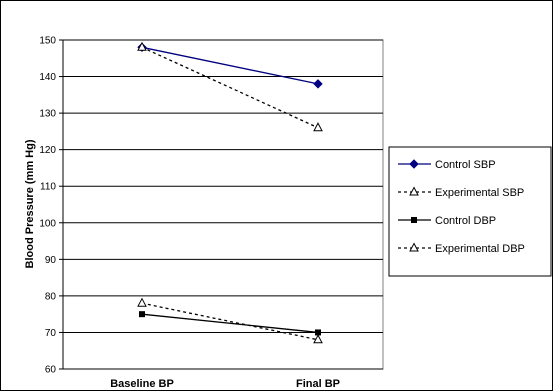 The image size is (553, 391). I want to click on y-tick-label: 100, so click(47, 223).